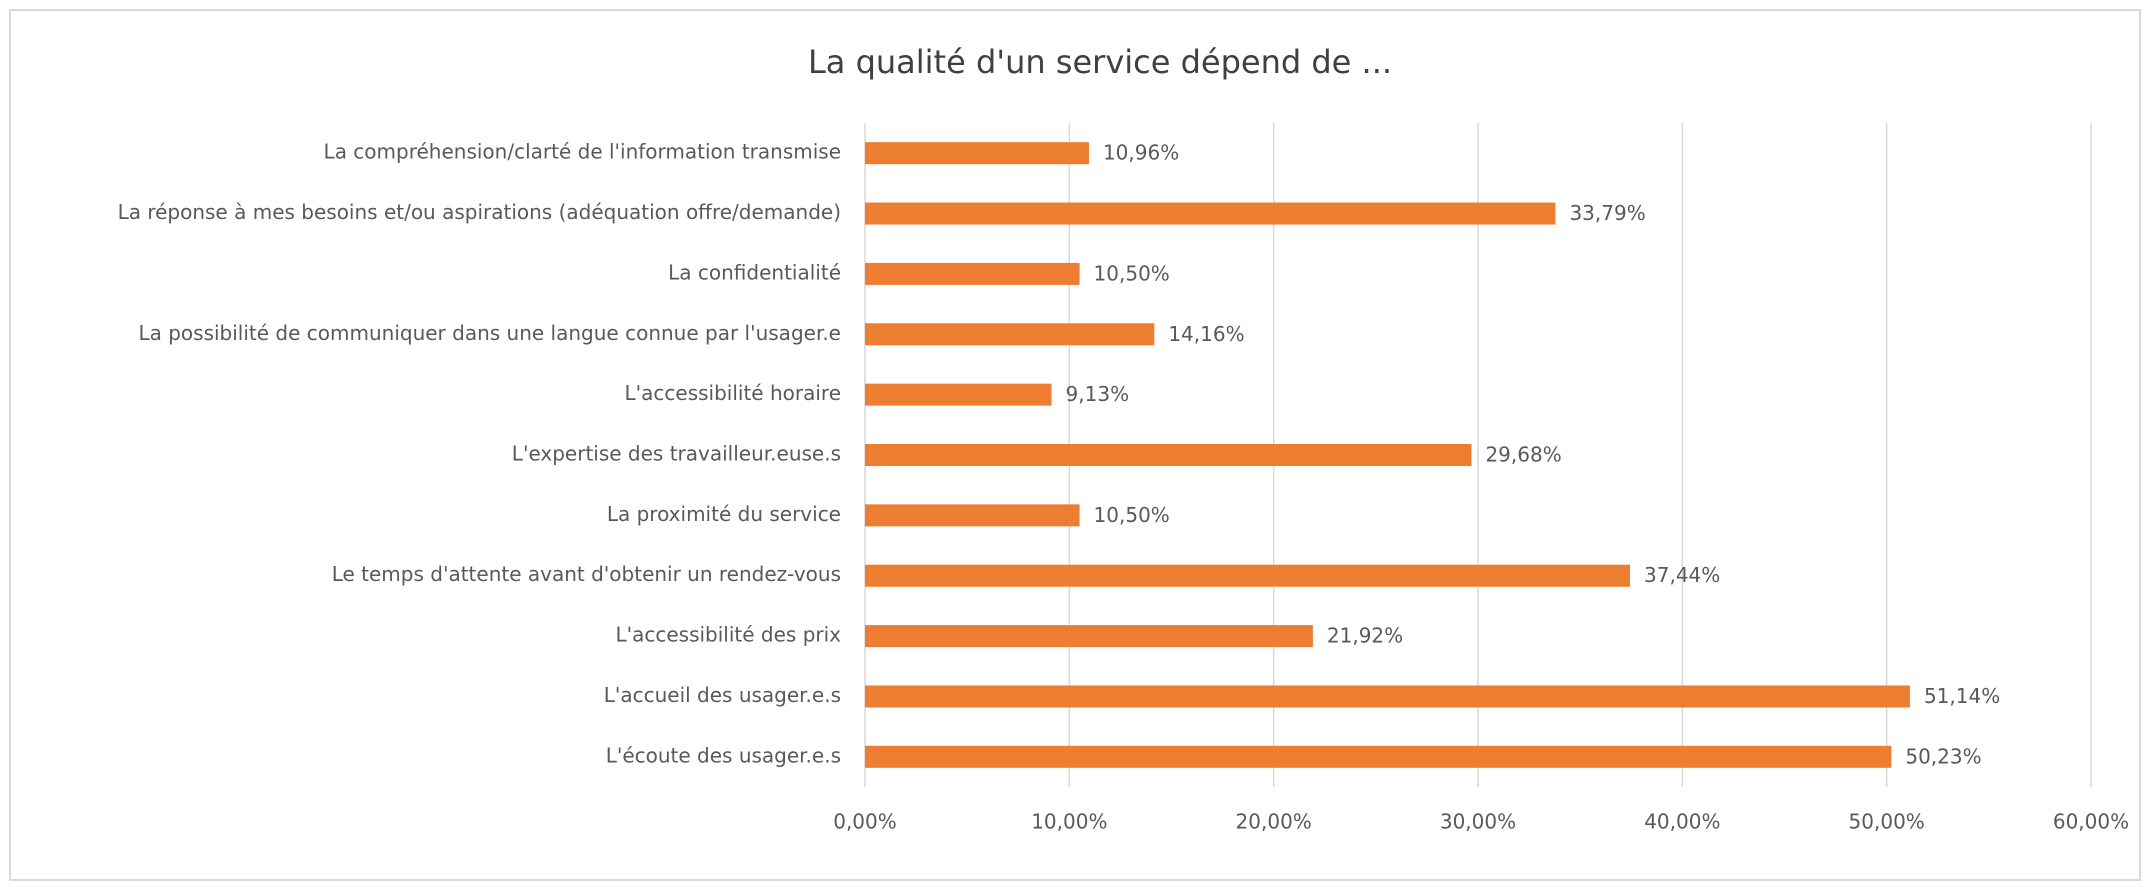  What do you see at coordinates (865, 822) in the screenshot?
I see `x-tick-label: 0,00%` at bounding box center [865, 822].